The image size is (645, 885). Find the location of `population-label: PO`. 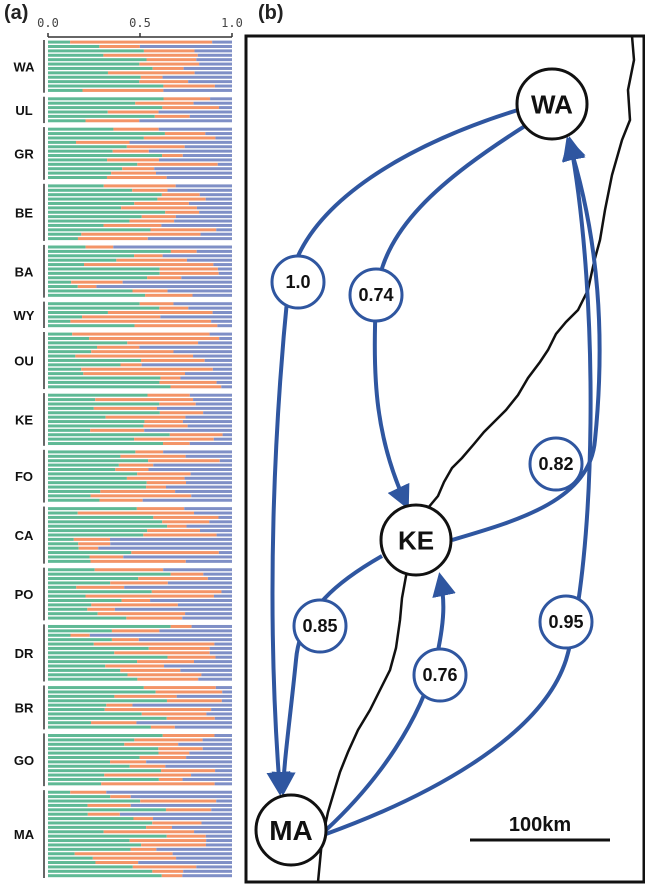

population-label: PO is located at coordinates (24, 594).